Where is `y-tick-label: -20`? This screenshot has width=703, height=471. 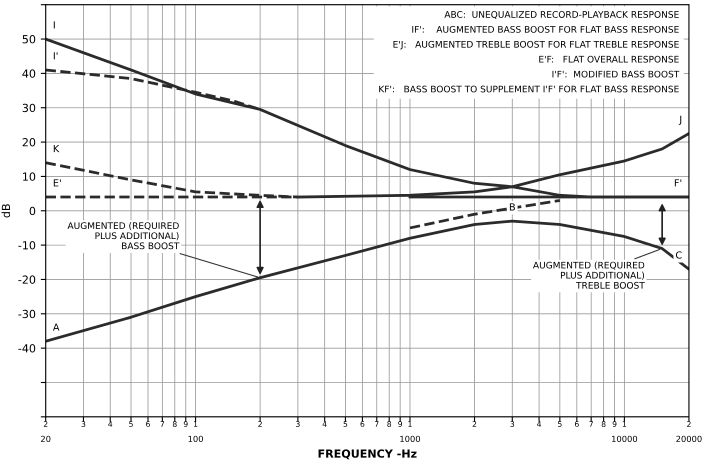 y-tick-label: -20 is located at coordinates (27, 279).